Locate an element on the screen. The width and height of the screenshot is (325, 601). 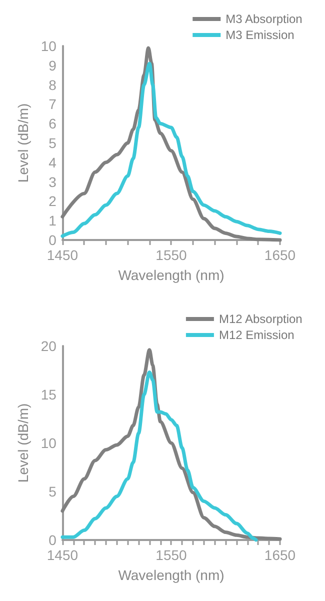
y-tick-label: 8 is located at coordinates (52, 84).